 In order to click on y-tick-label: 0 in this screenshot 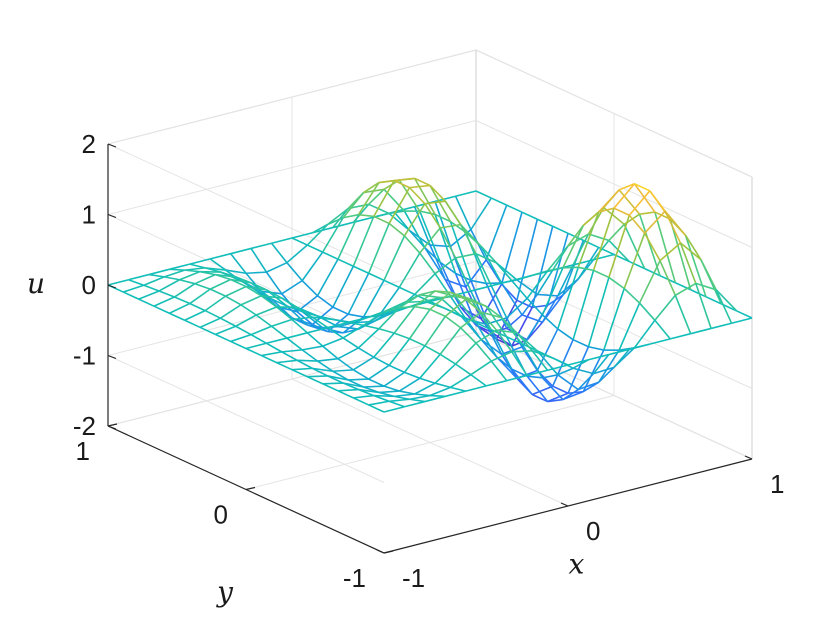, I will do `click(221, 515)`.